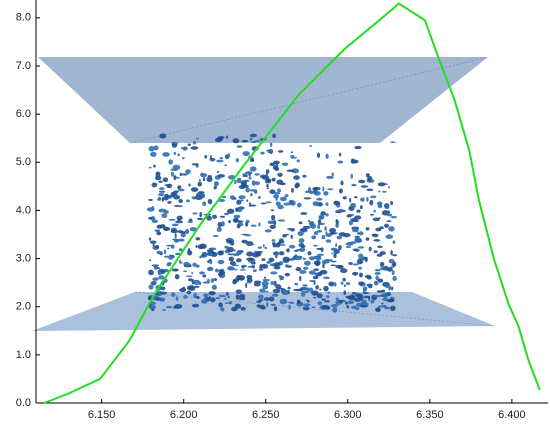 The height and width of the screenshot is (427, 550). Describe the element at coordinates (263, 311) in the screenshot. I see `lower-plane` at that location.